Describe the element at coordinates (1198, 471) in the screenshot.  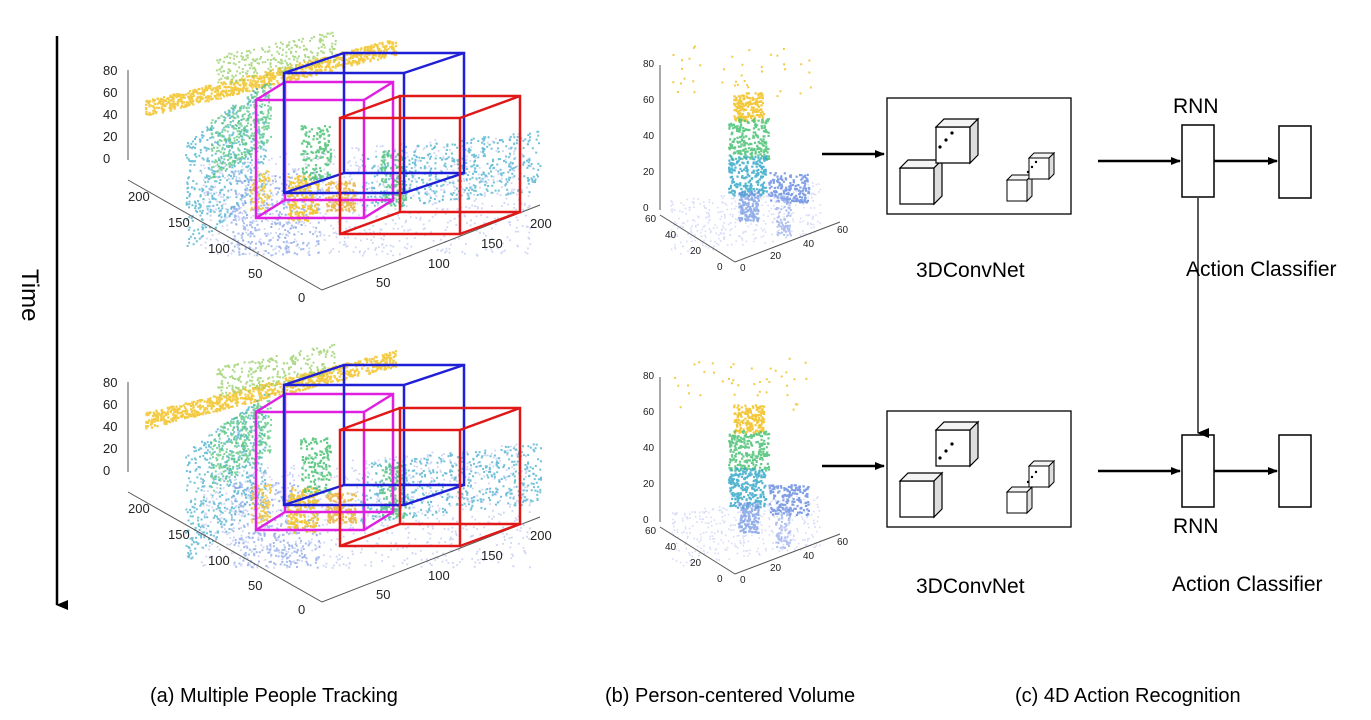
I see `rnn-cell-bottom` at that location.